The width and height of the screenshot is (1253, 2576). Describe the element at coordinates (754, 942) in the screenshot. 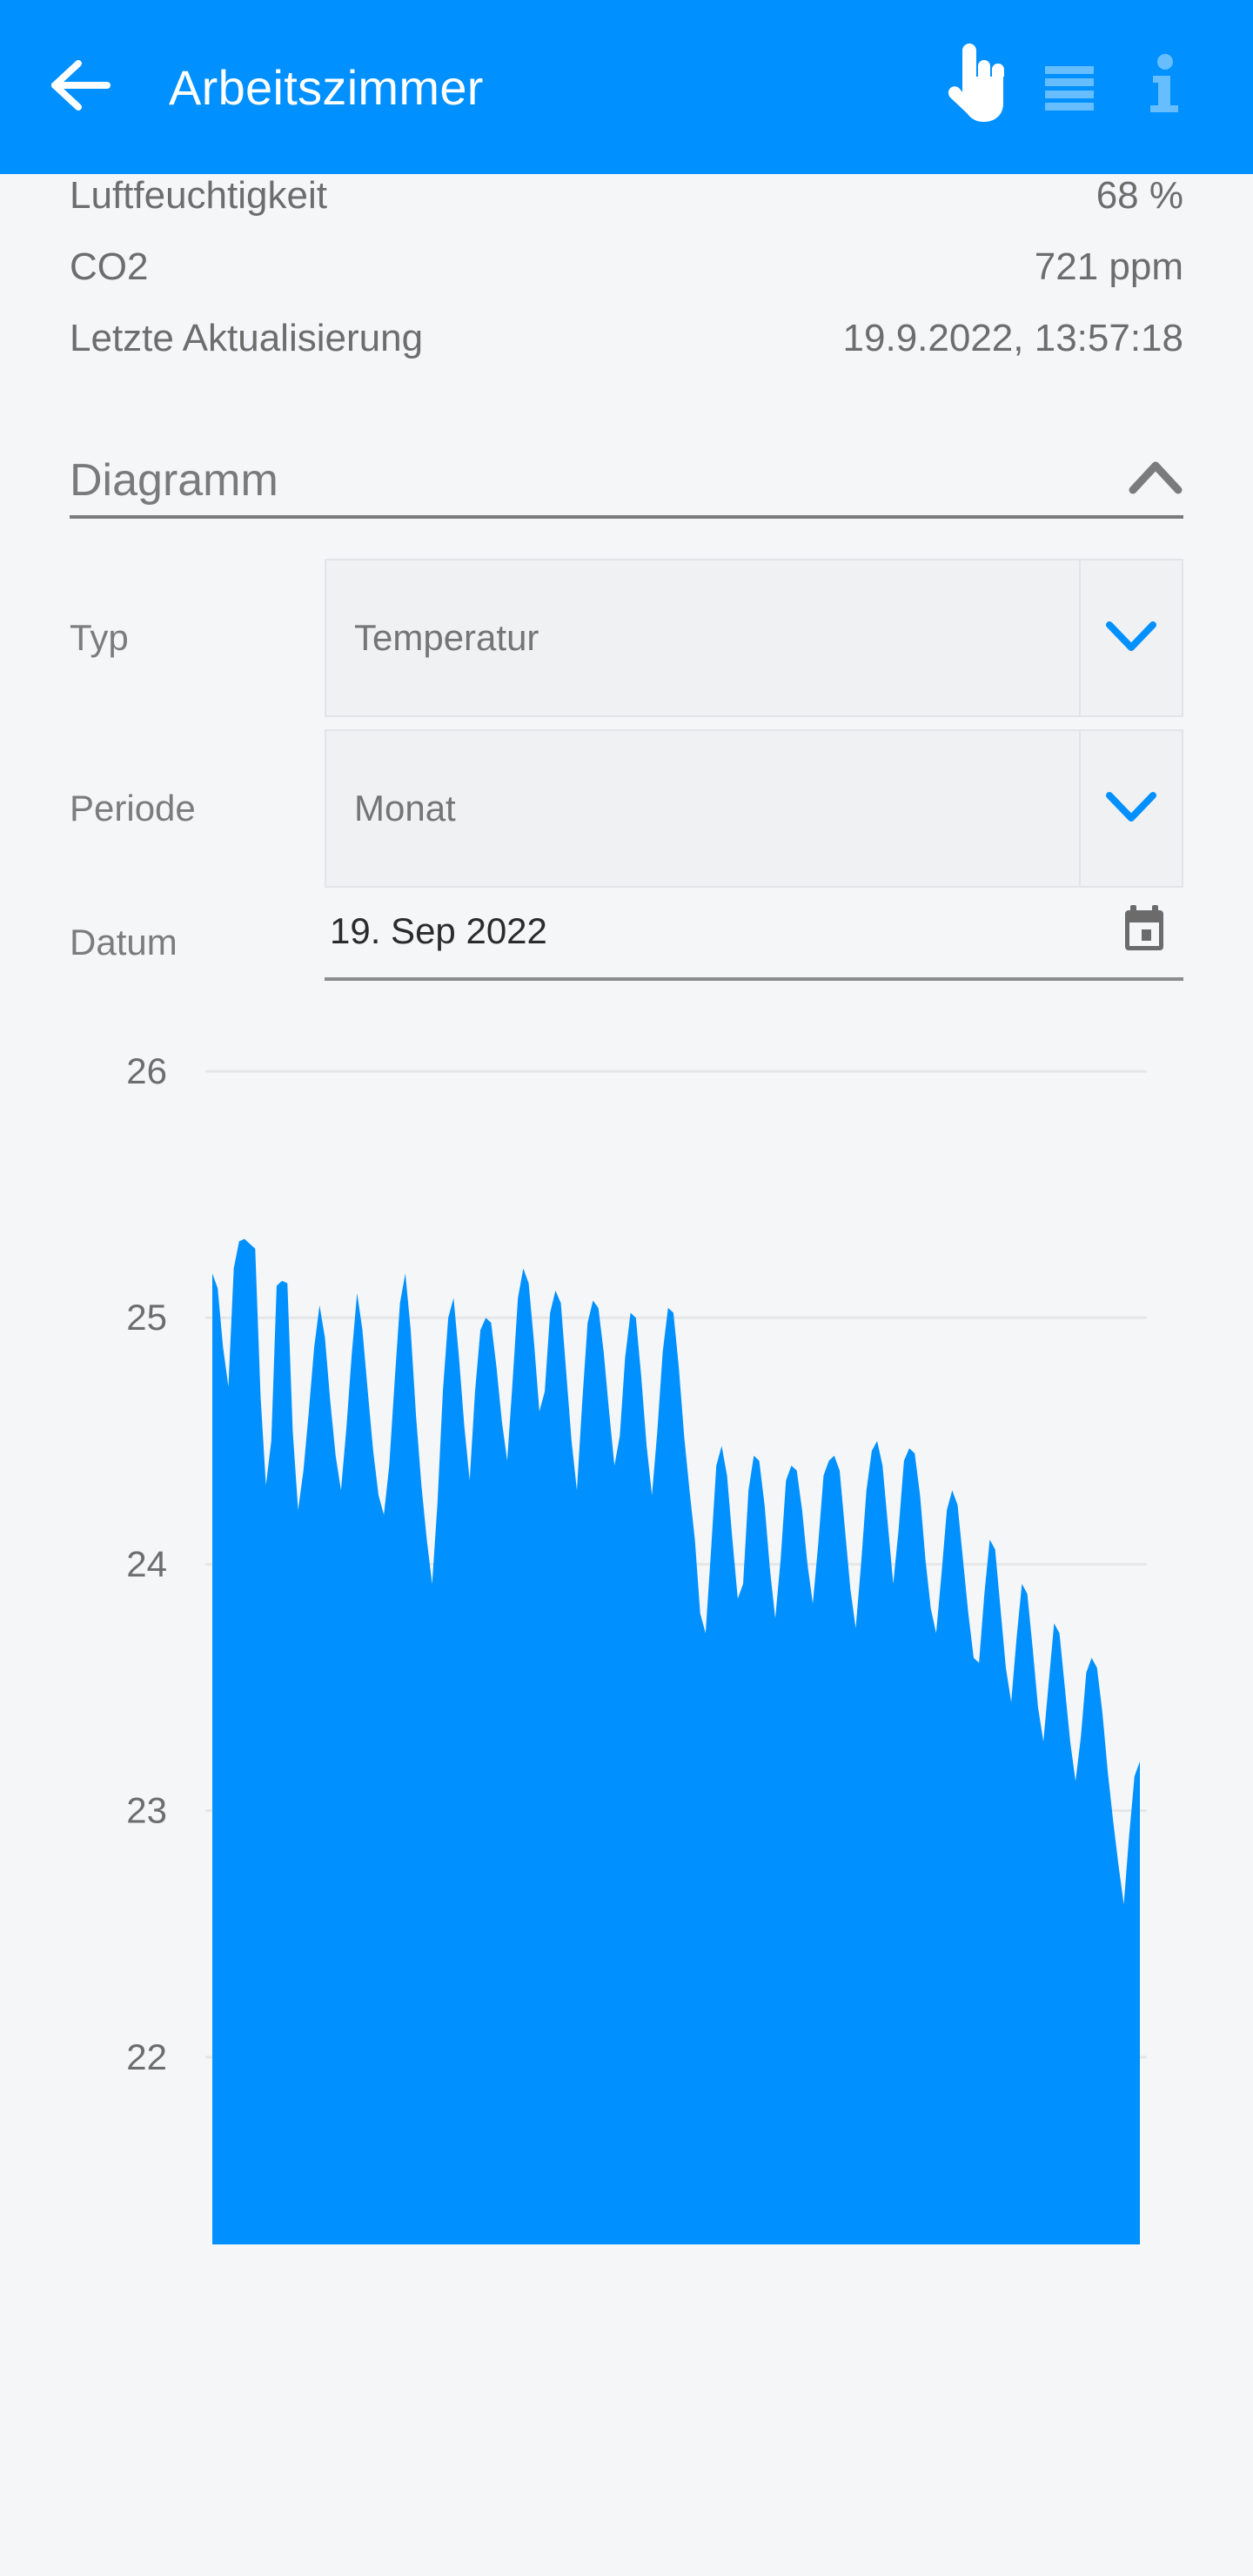

I see `datum-input: 19. Sep 2022` at that location.